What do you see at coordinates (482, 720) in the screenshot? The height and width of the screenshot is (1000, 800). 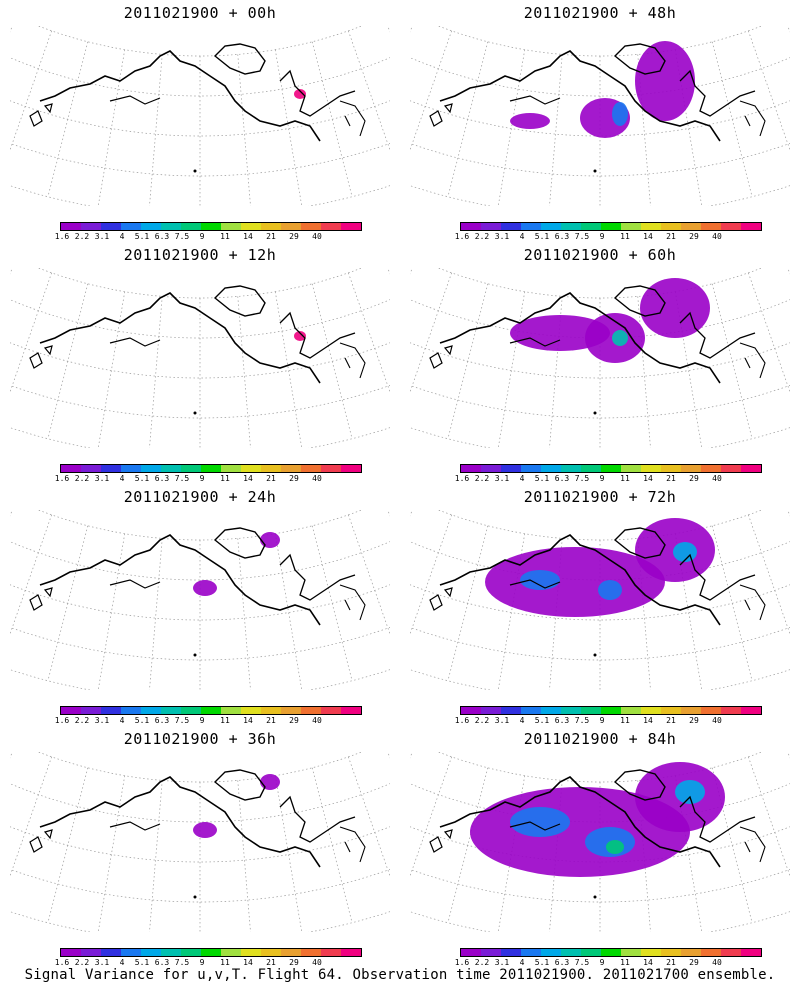 I see `legend-label: 2.2` at bounding box center [482, 720].